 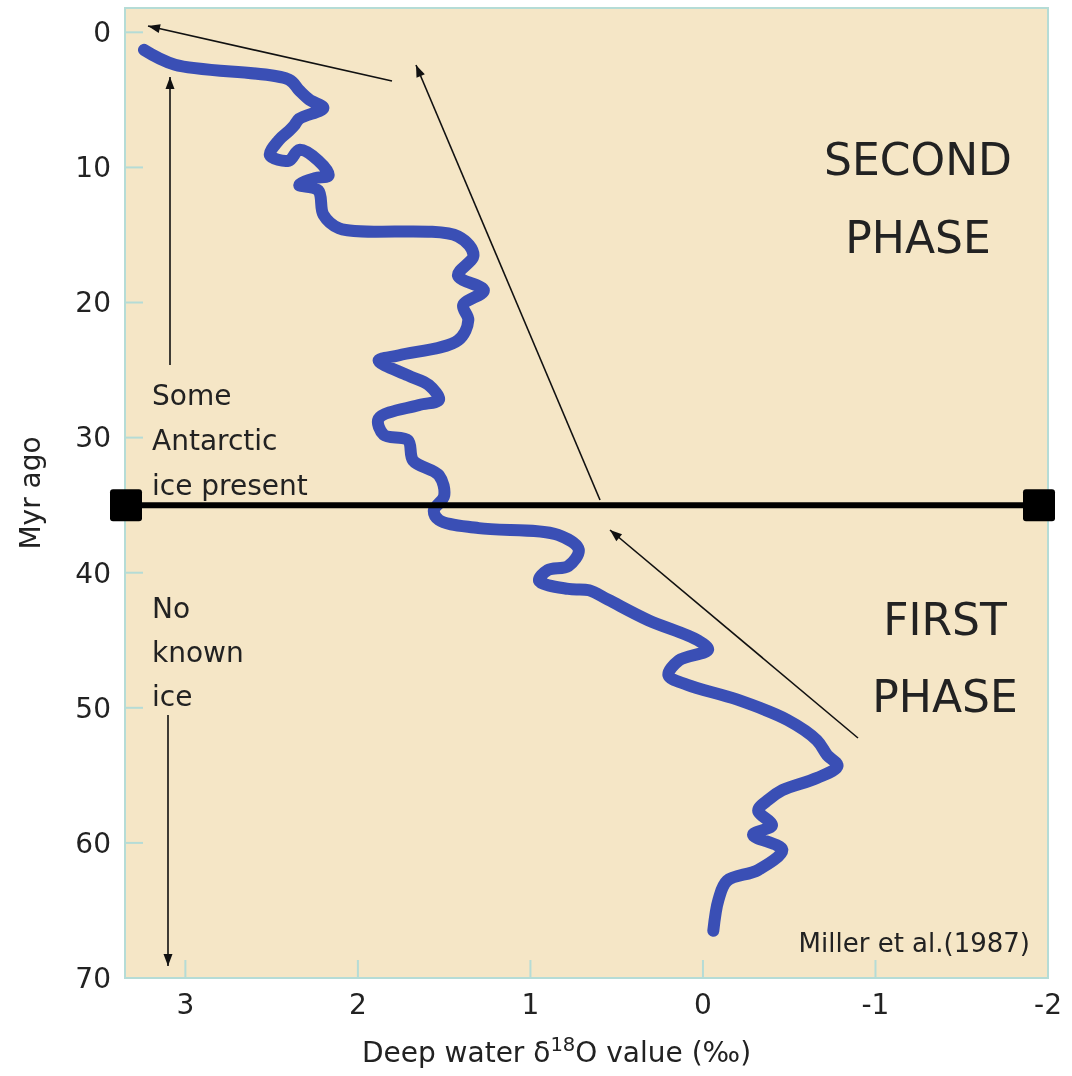 I want to click on x-tick-label: 0, so click(x=703, y=1004).